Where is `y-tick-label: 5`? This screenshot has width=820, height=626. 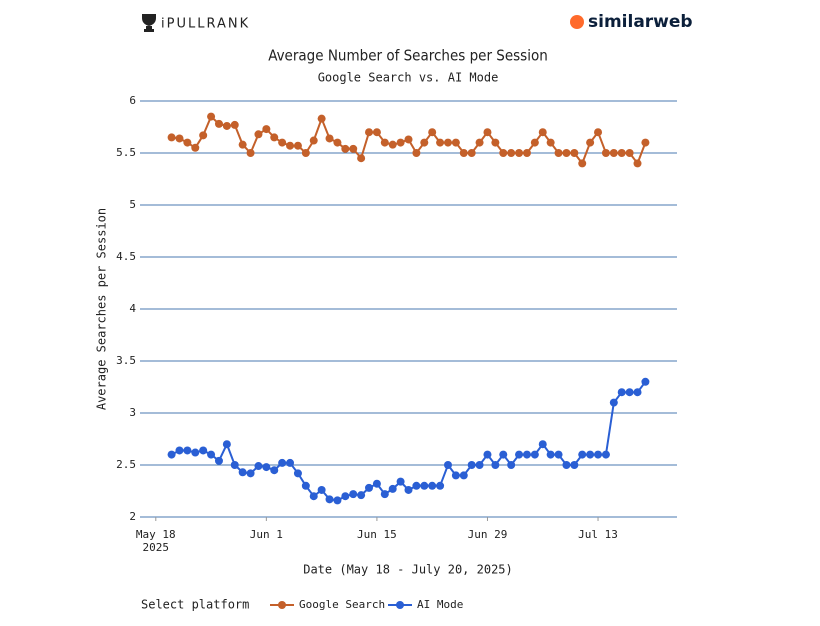
y-tick-label: 5 is located at coordinates (132, 204).